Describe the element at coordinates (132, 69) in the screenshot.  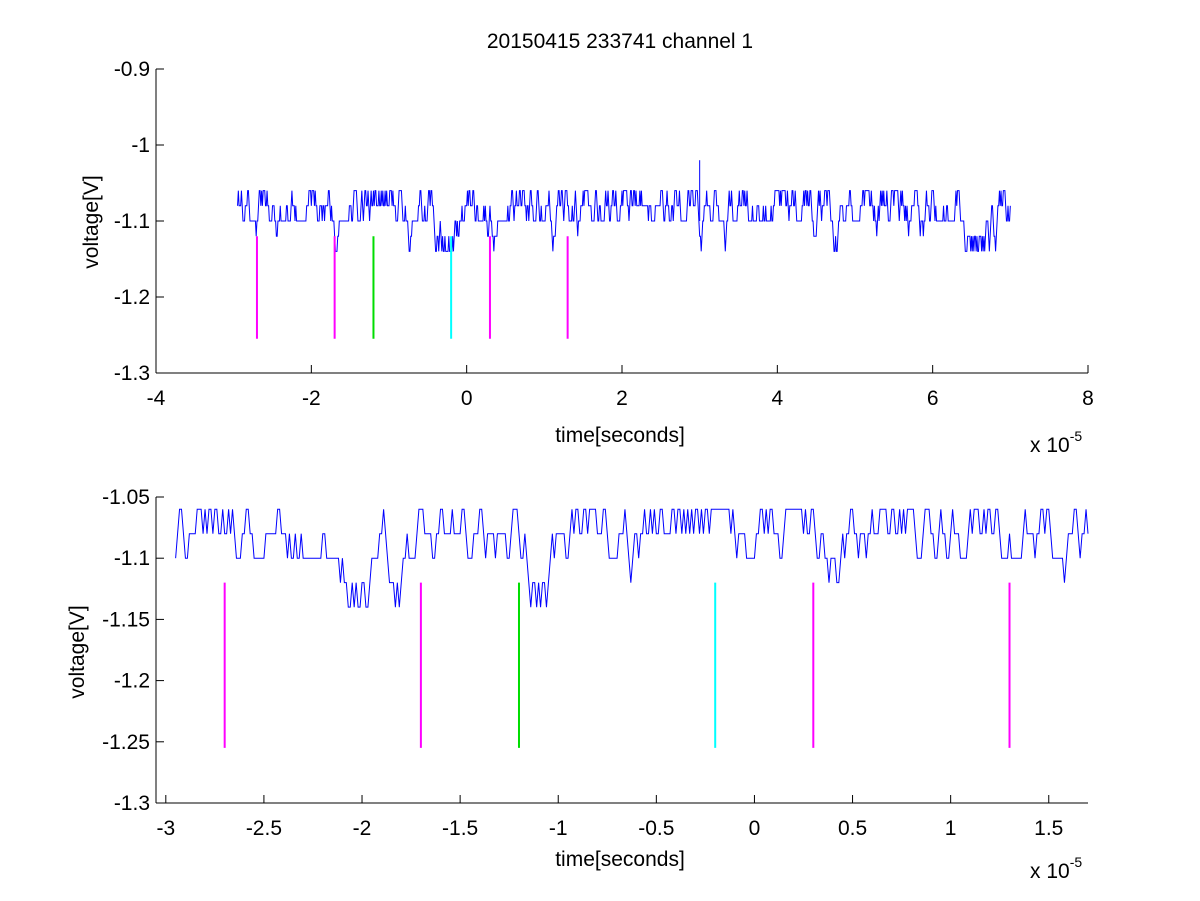
I see `y-tick-label: -0.9` at that location.